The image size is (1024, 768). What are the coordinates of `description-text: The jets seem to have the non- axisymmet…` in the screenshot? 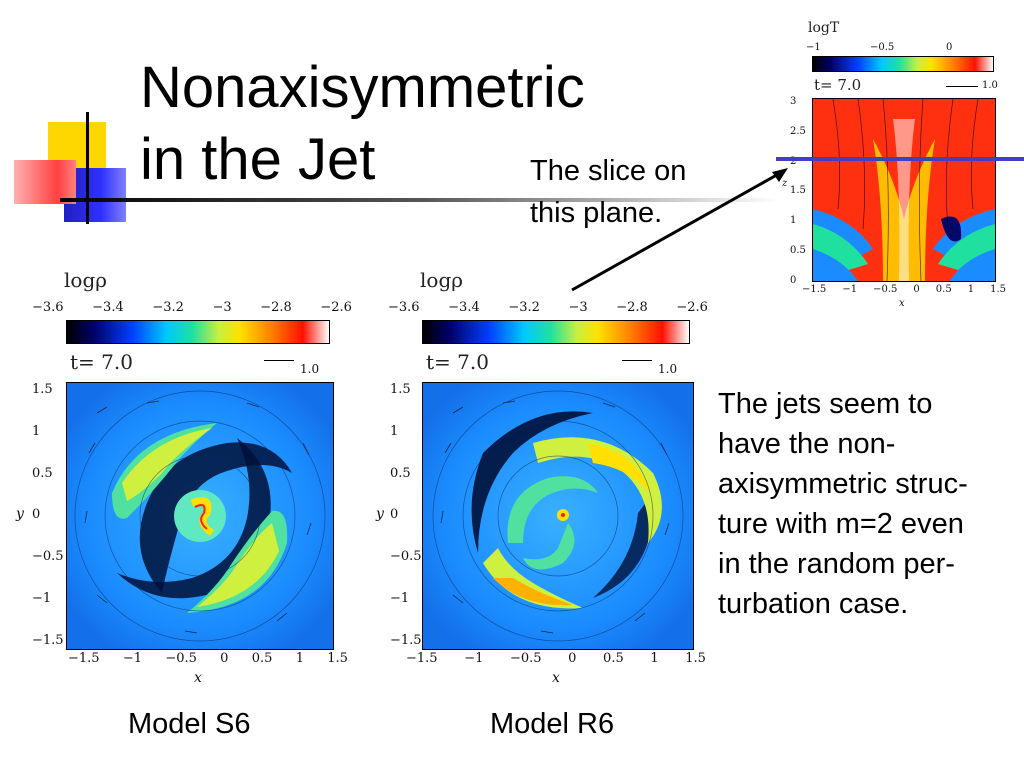 It's located at (868, 504).